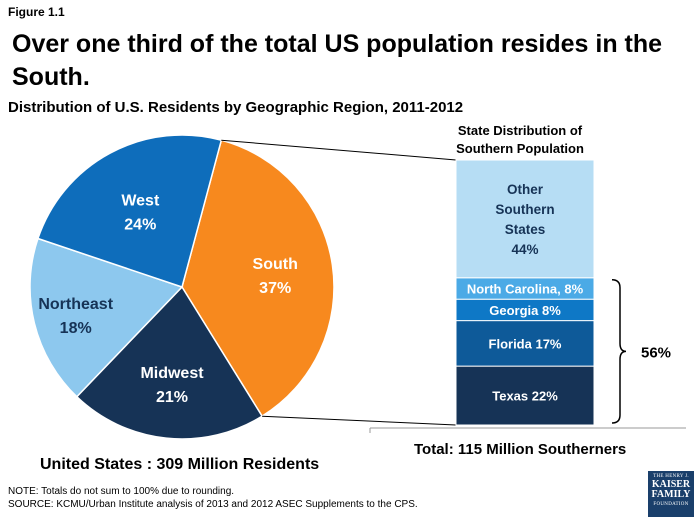 The width and height of the screenshot is (698, 523). Describe the element at coordinates (275, 264) in the screenshot. I see `pie-label-south: South` at that location.